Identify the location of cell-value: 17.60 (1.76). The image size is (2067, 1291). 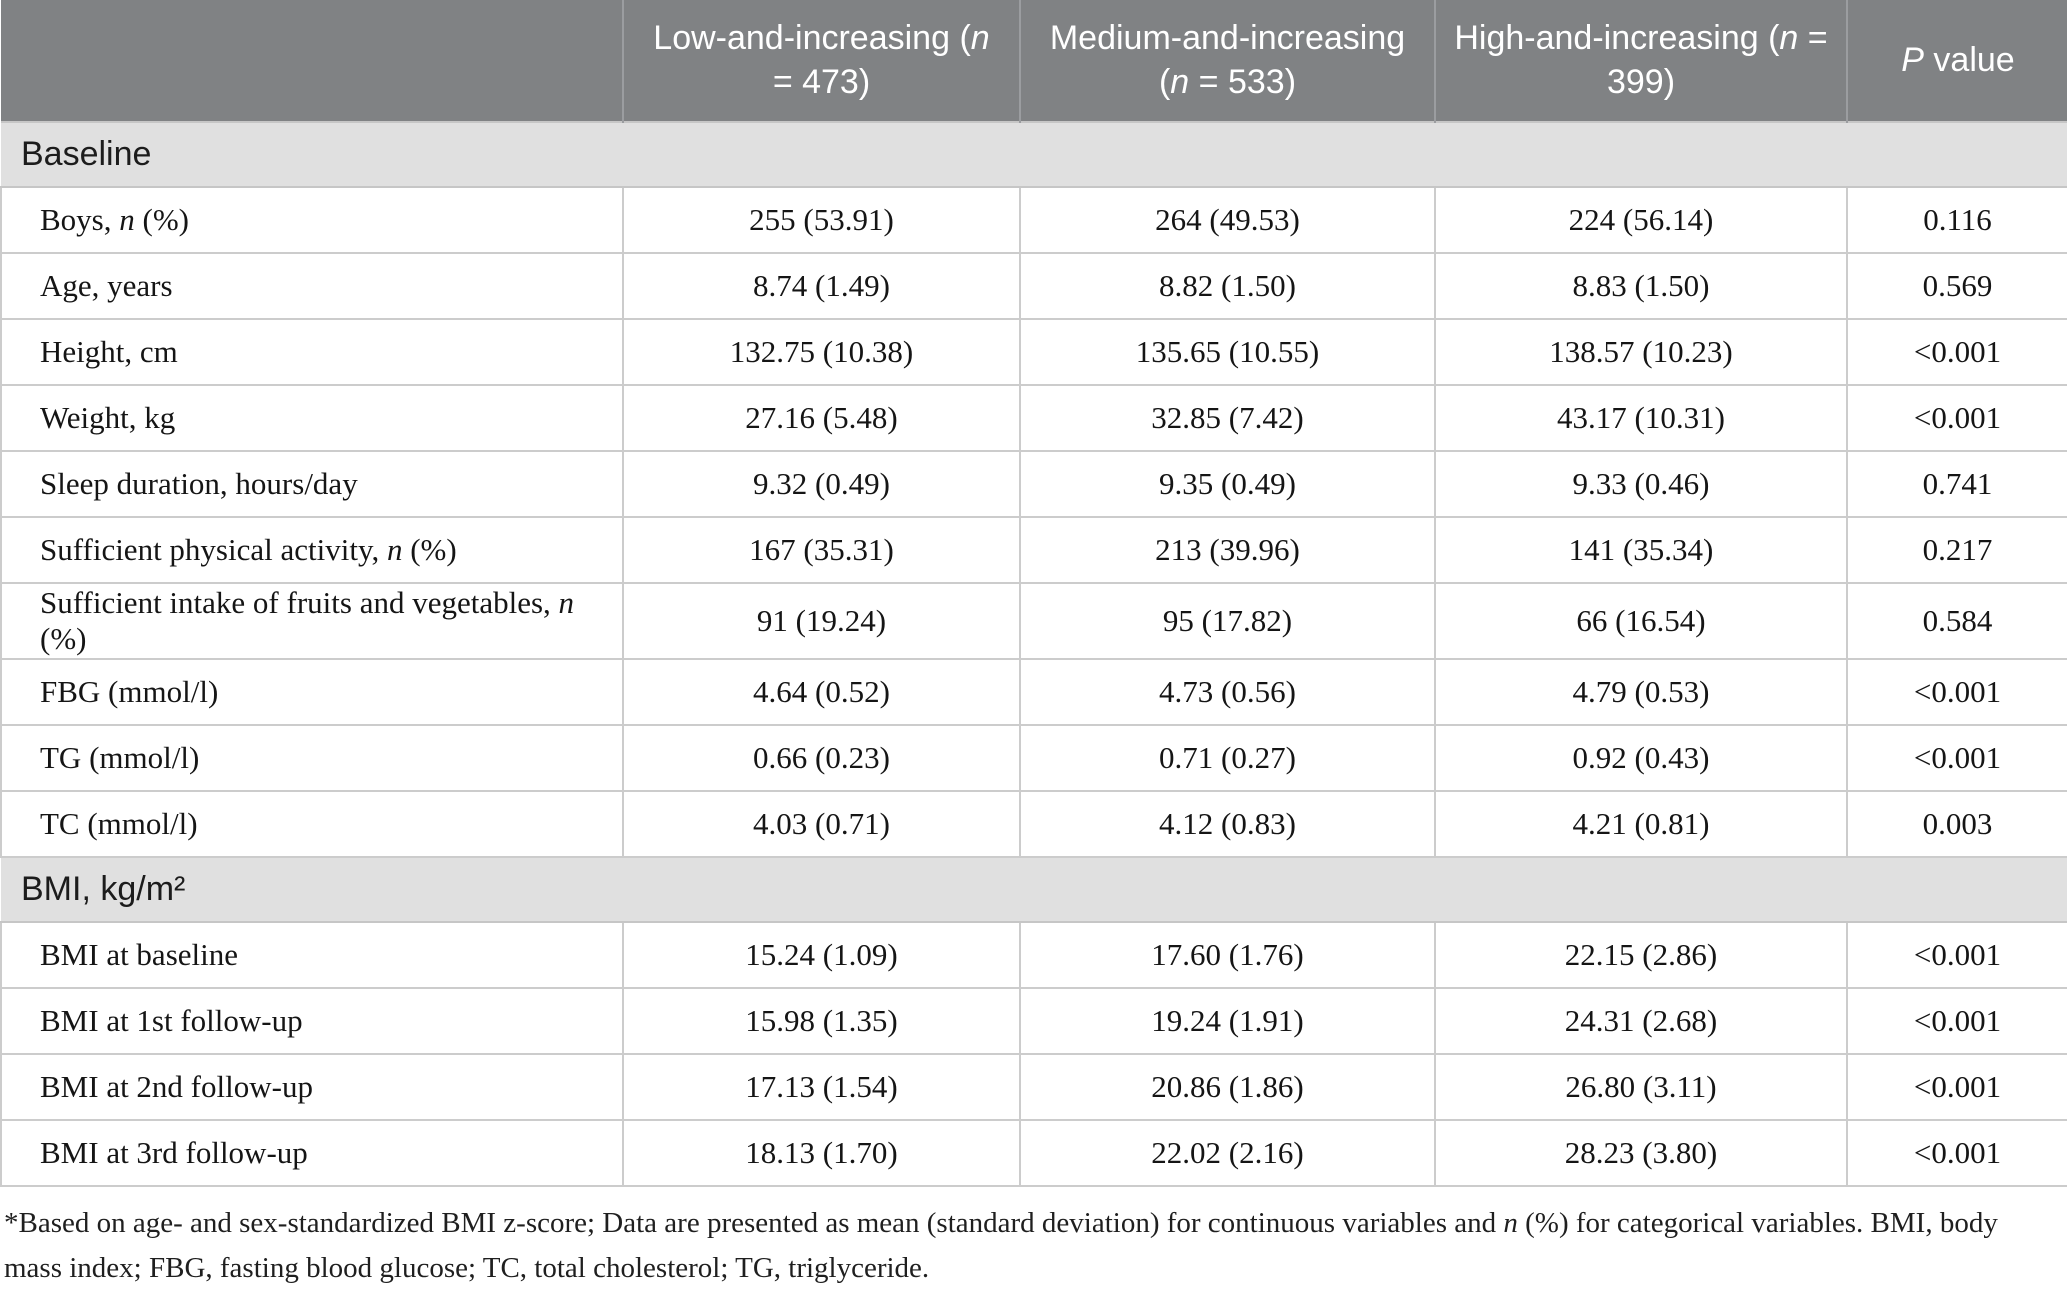
(1227, 955).